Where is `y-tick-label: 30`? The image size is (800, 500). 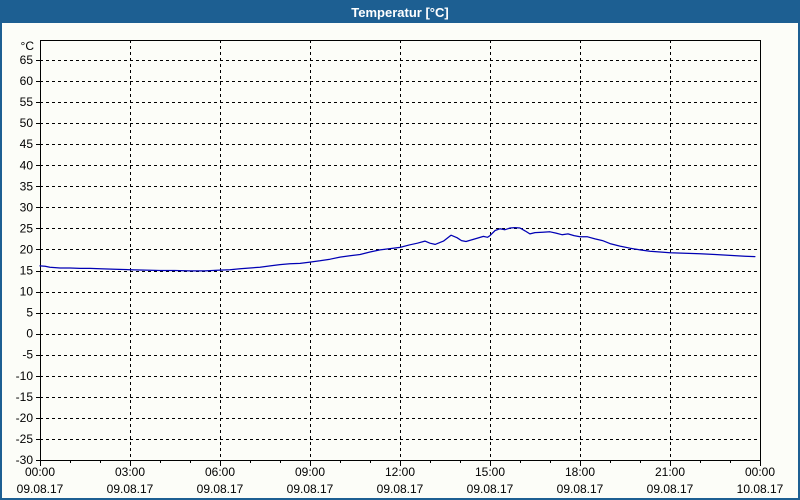
y-tick-label: 30 is located at coordinates (27, 207).